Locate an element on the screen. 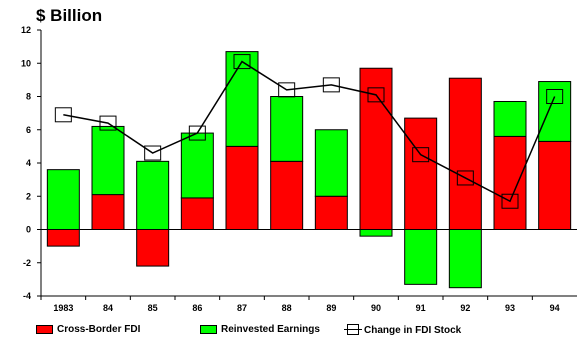  y-tick-label: 12 is located at coordinates (26, 30).